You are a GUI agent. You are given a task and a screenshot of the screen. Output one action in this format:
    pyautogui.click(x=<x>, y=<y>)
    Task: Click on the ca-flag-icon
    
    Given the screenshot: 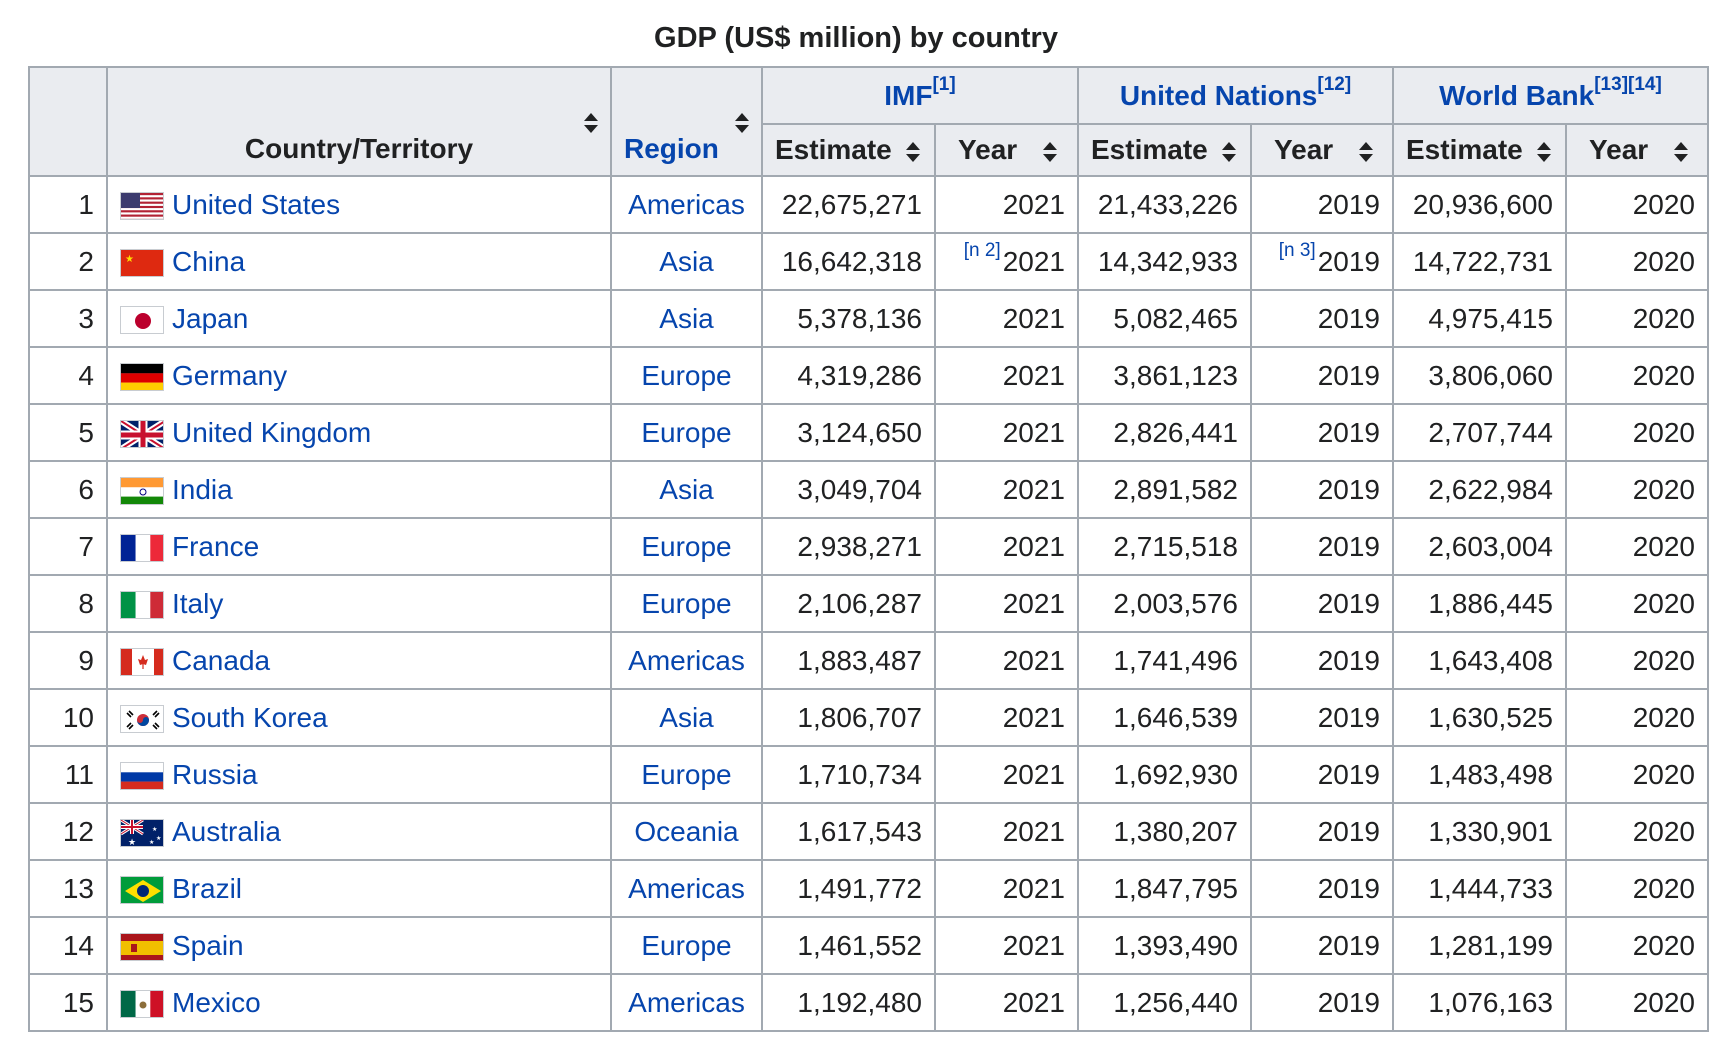 What is the action you would take?
    pyautogui.click(x=142, y=662)
    